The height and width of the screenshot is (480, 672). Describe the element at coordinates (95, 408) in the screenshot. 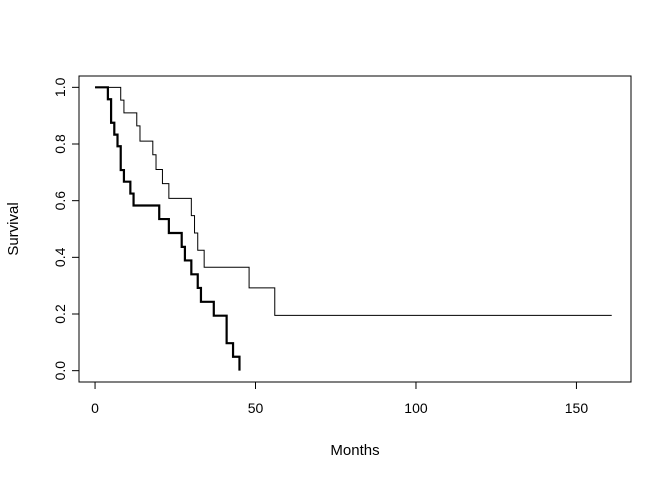

I see `x-tick-label: 0` at that location.